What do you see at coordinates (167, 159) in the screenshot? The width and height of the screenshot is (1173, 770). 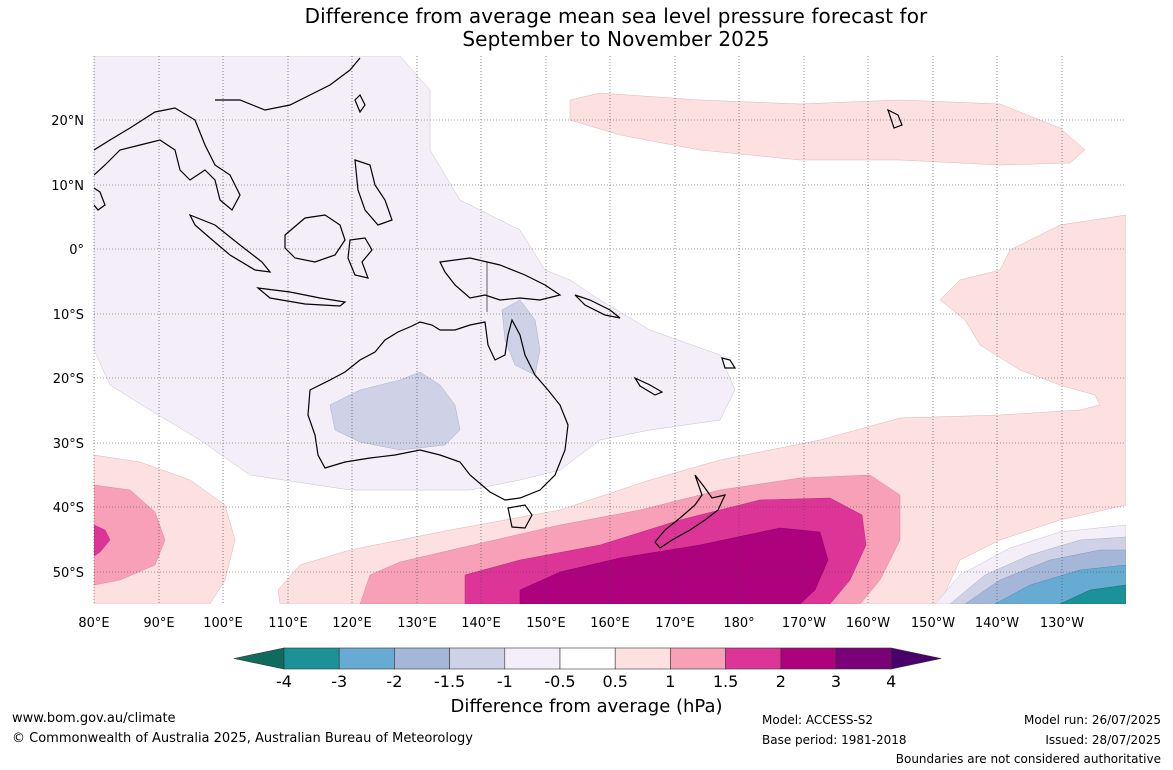 I see `southeast-asia-coastline` at bounding box center [167, 159].